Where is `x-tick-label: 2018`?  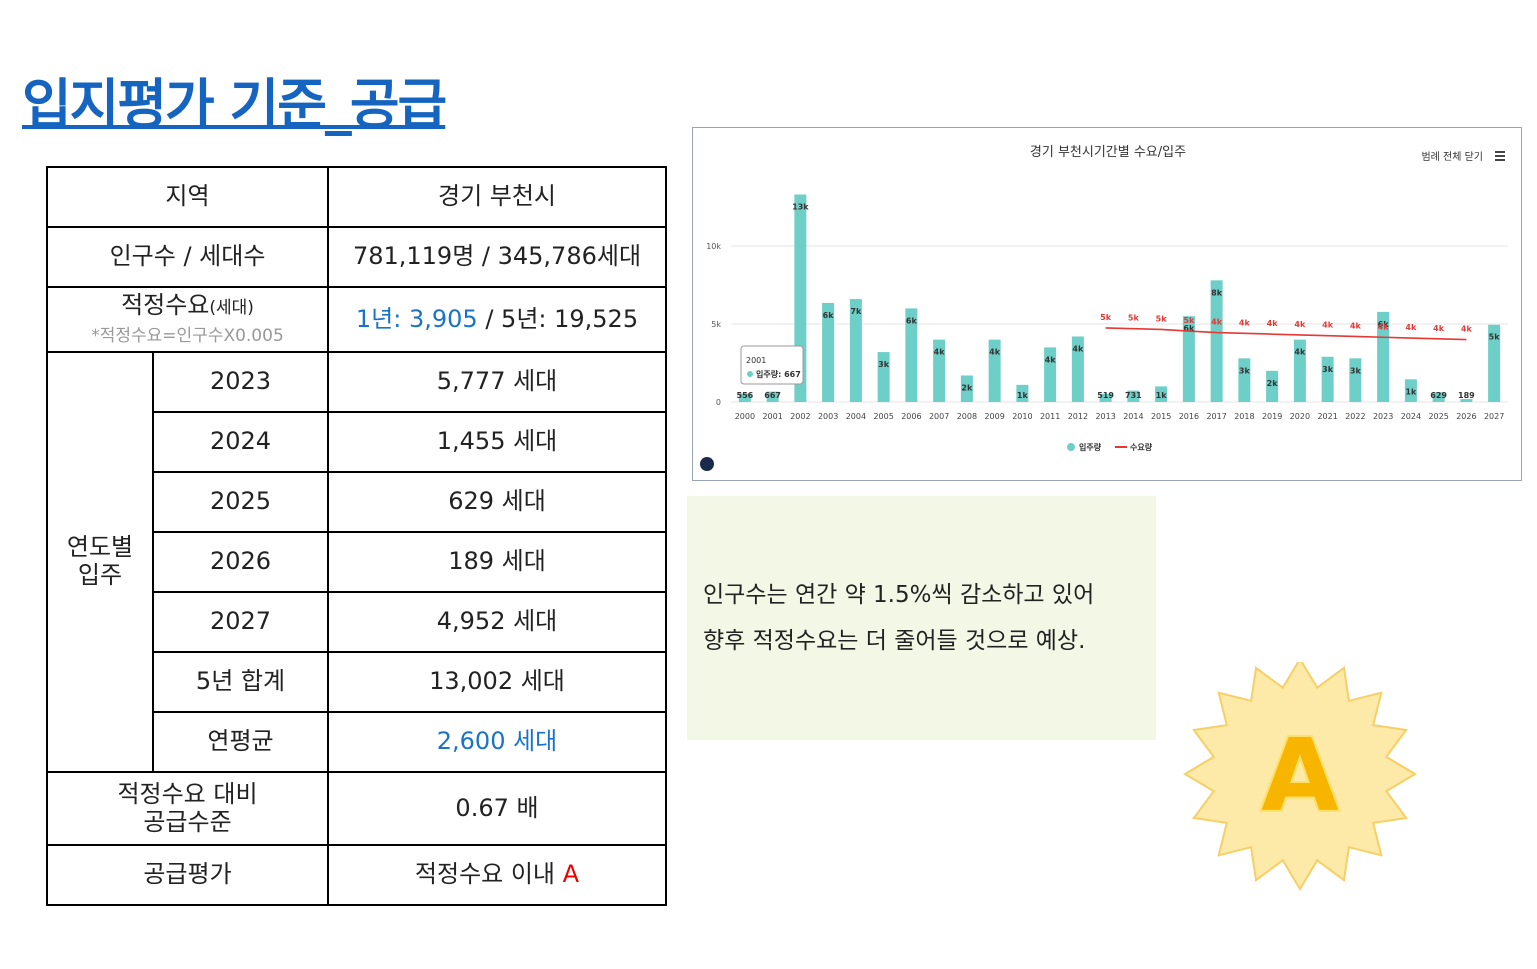
x-tick-label: 2018 is located at coordinates (1244, 416).